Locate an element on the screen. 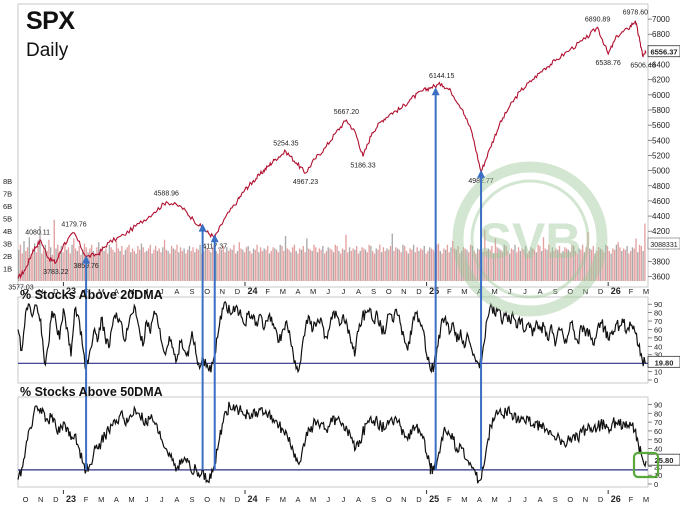  x-axis-top-label: M is located at coordinates (313, 291).